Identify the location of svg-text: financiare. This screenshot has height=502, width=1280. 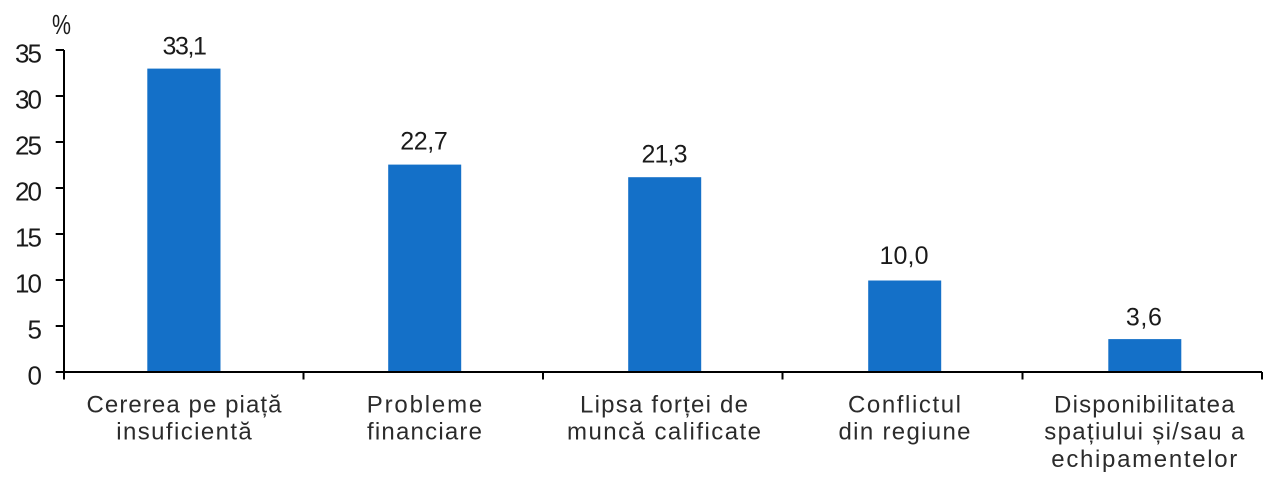
(424, 432).